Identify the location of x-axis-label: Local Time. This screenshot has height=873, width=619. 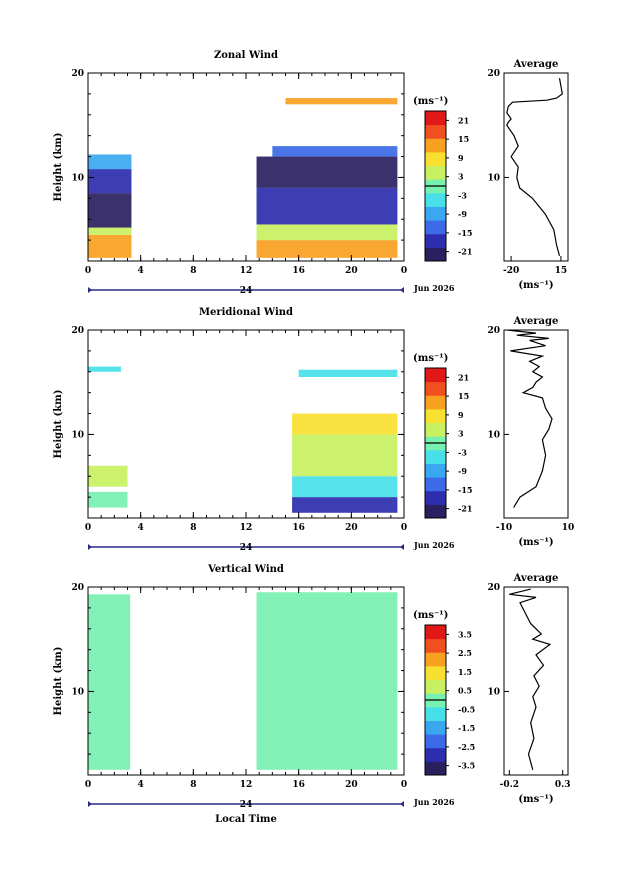
(246, 819).